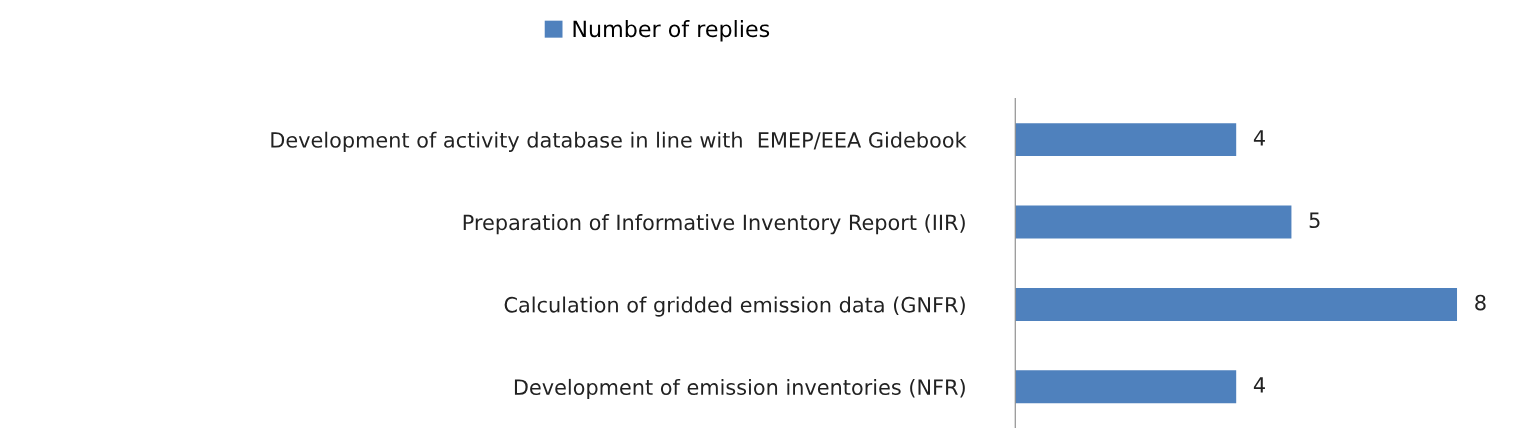 This screenshot has height=428, width=1529. What do you see at coordinates (734, 306) in the screenshot?
I see `y-tick-label: Calculation of gridded emission data (GNFR)` at bounding box center [734, 306].